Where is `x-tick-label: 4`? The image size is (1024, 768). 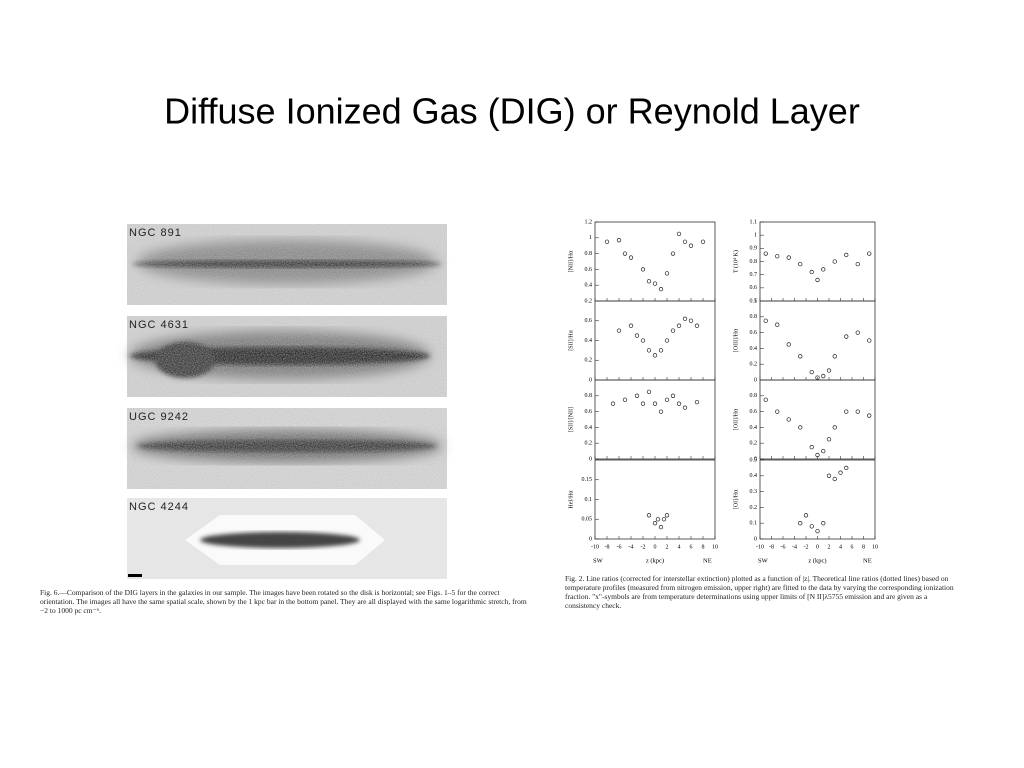
x-tick-label: 4 is located at coordinates (840, 547).